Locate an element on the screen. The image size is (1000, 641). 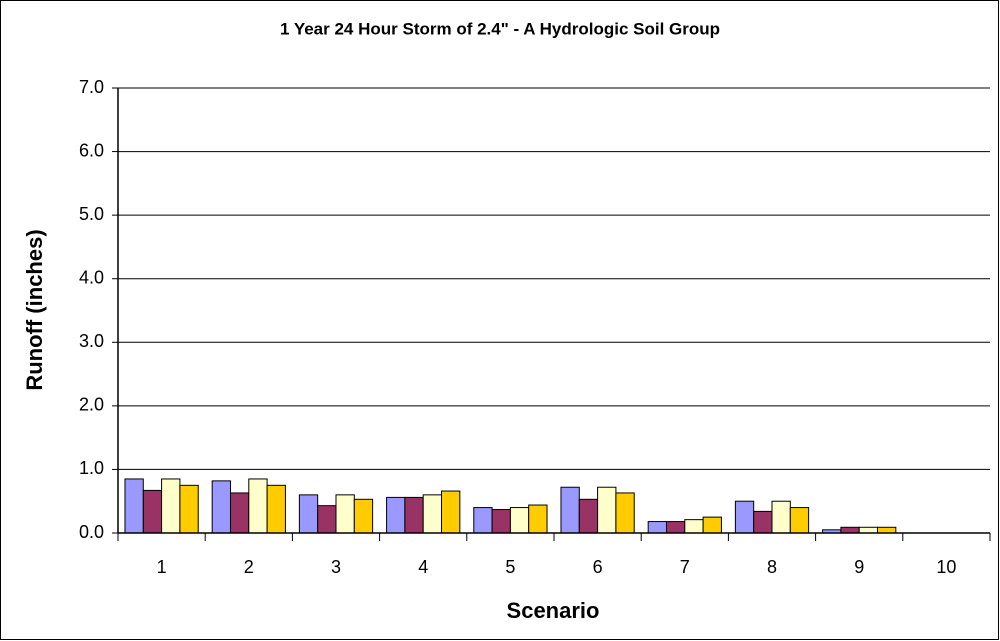
x-tick-label: 4 is located at coordinates (423, 567).